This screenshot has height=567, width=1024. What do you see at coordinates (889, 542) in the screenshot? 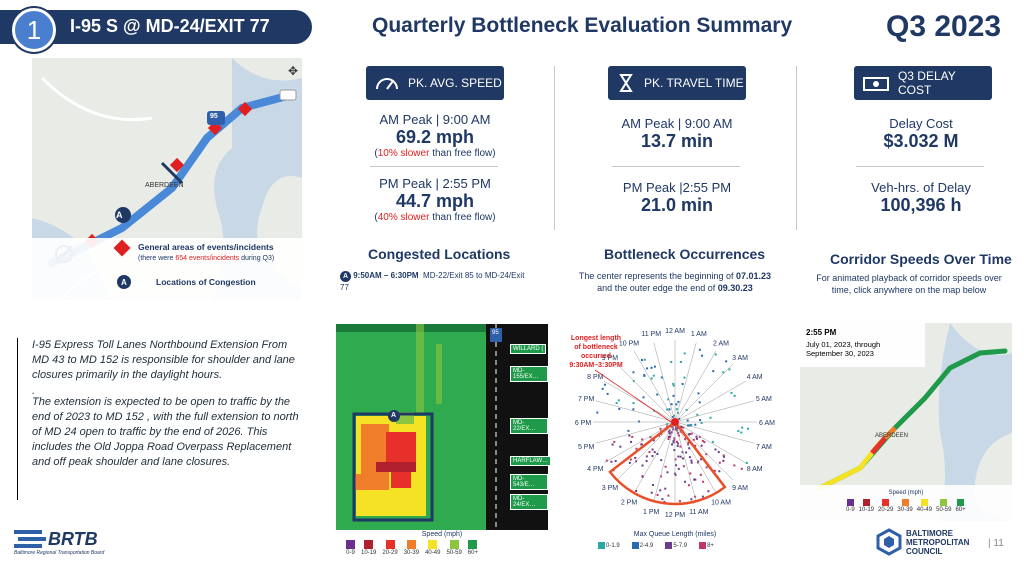
I see `bmc-hexagon-icon` at bounding box center [889, 542].